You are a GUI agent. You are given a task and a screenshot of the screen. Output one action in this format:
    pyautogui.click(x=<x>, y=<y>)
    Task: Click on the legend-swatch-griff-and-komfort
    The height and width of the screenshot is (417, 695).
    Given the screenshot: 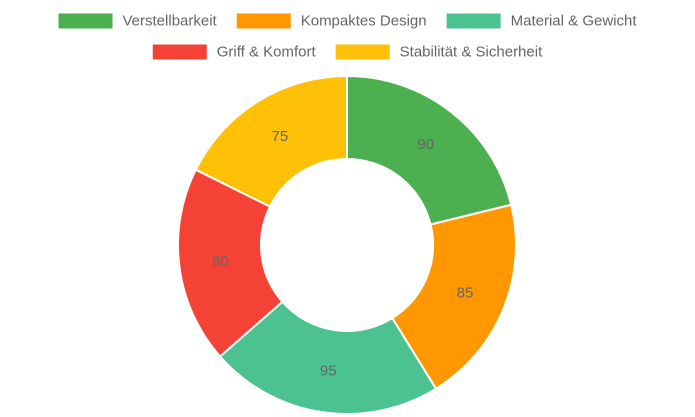 What is the action you would take?
    pyautogui.click(x=179, y=52)
    